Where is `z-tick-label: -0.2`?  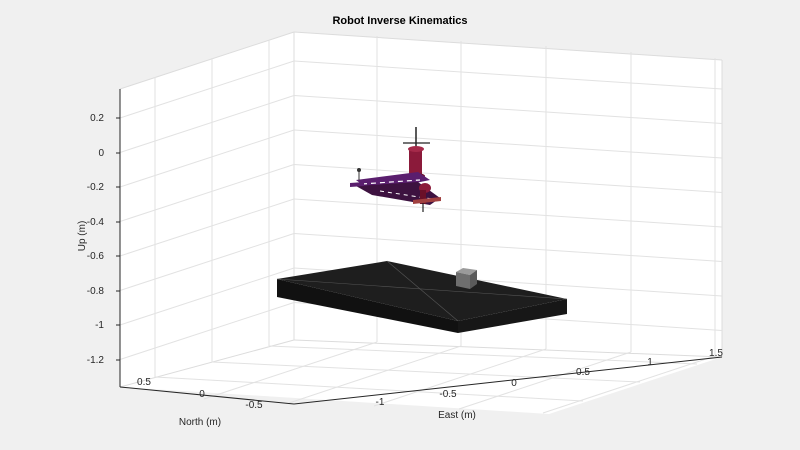
z-tick-label: -0.2 is located at coordinates (96, 187).